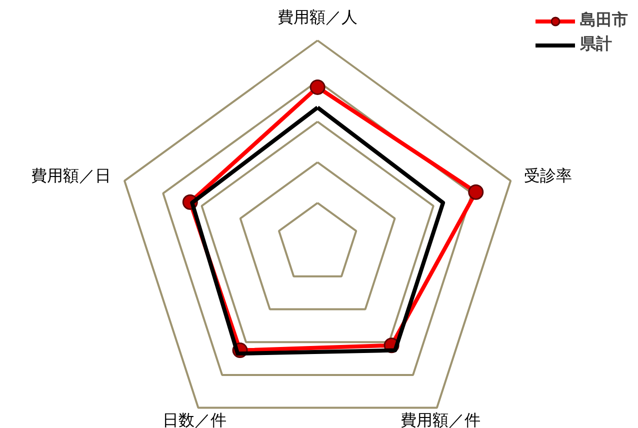  What do you see at coordinates (71, 175) in the screenshot?
I see `spoke-label: 費用額／日` at bounding box center [71, 175].